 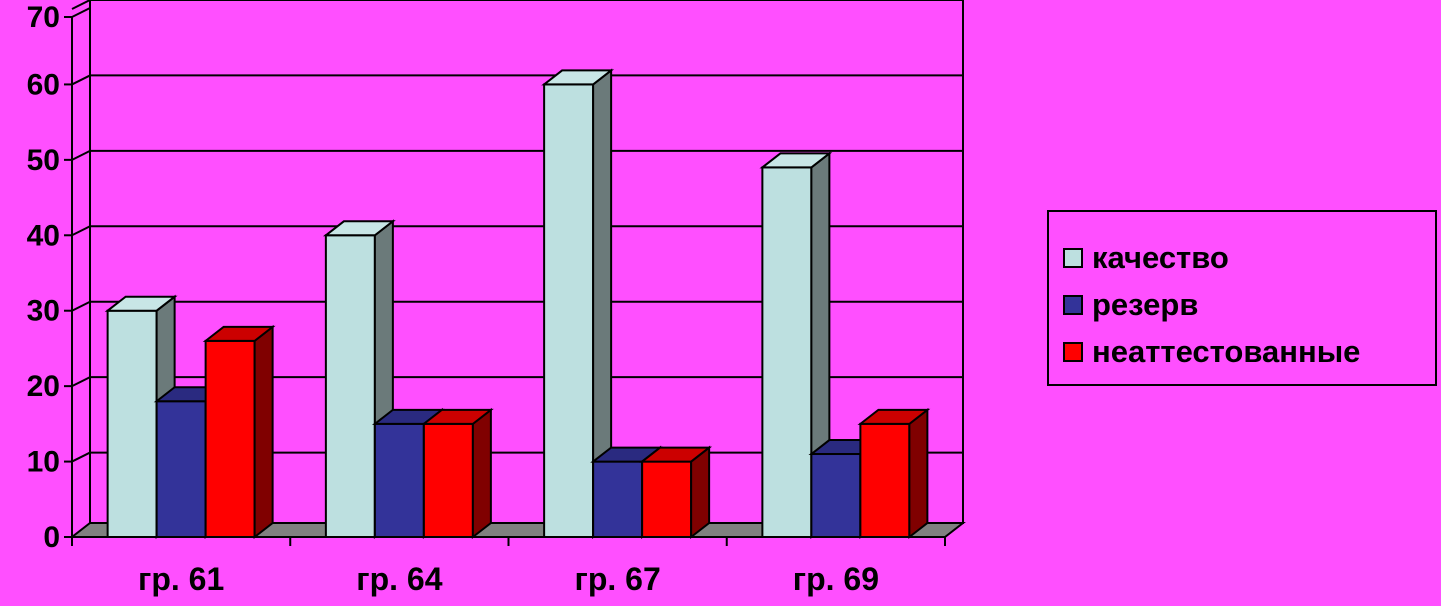 What do you see at coordinates (1073, 304) in the screenshot?
I see `legend-swatch-rezerv` at bounding box center [1073, 304].